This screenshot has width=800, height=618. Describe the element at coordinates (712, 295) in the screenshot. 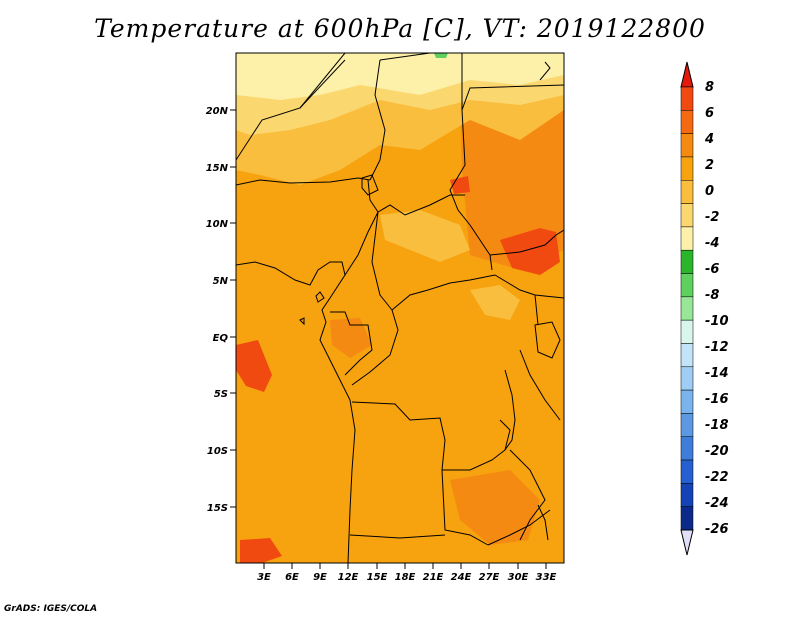

I see `colorbar-label-minus-8: -8` at that location.